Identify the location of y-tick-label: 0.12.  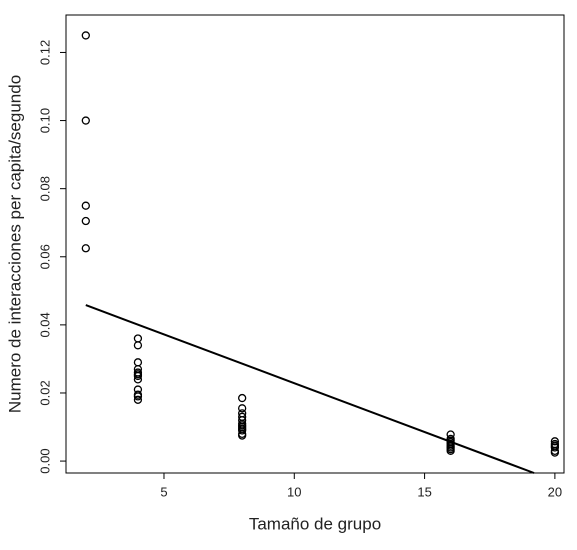
(44, 52).